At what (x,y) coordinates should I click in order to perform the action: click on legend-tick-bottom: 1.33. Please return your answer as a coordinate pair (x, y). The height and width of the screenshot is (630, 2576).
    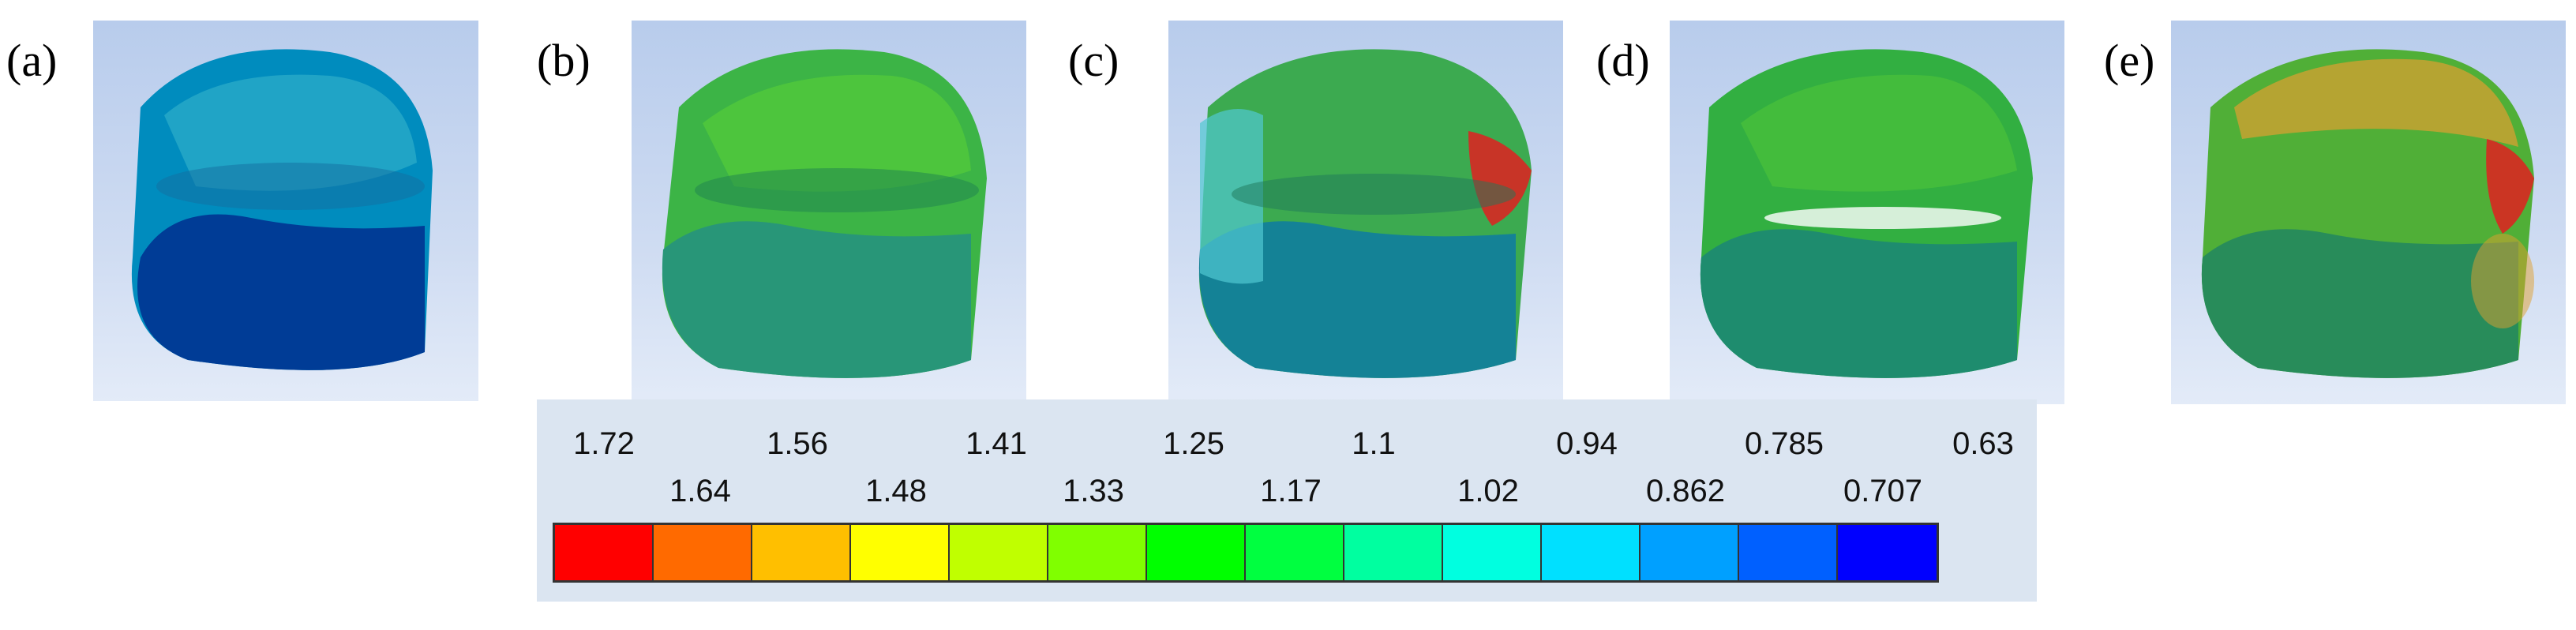
    Looking at the image, I should click on (1093, 491).